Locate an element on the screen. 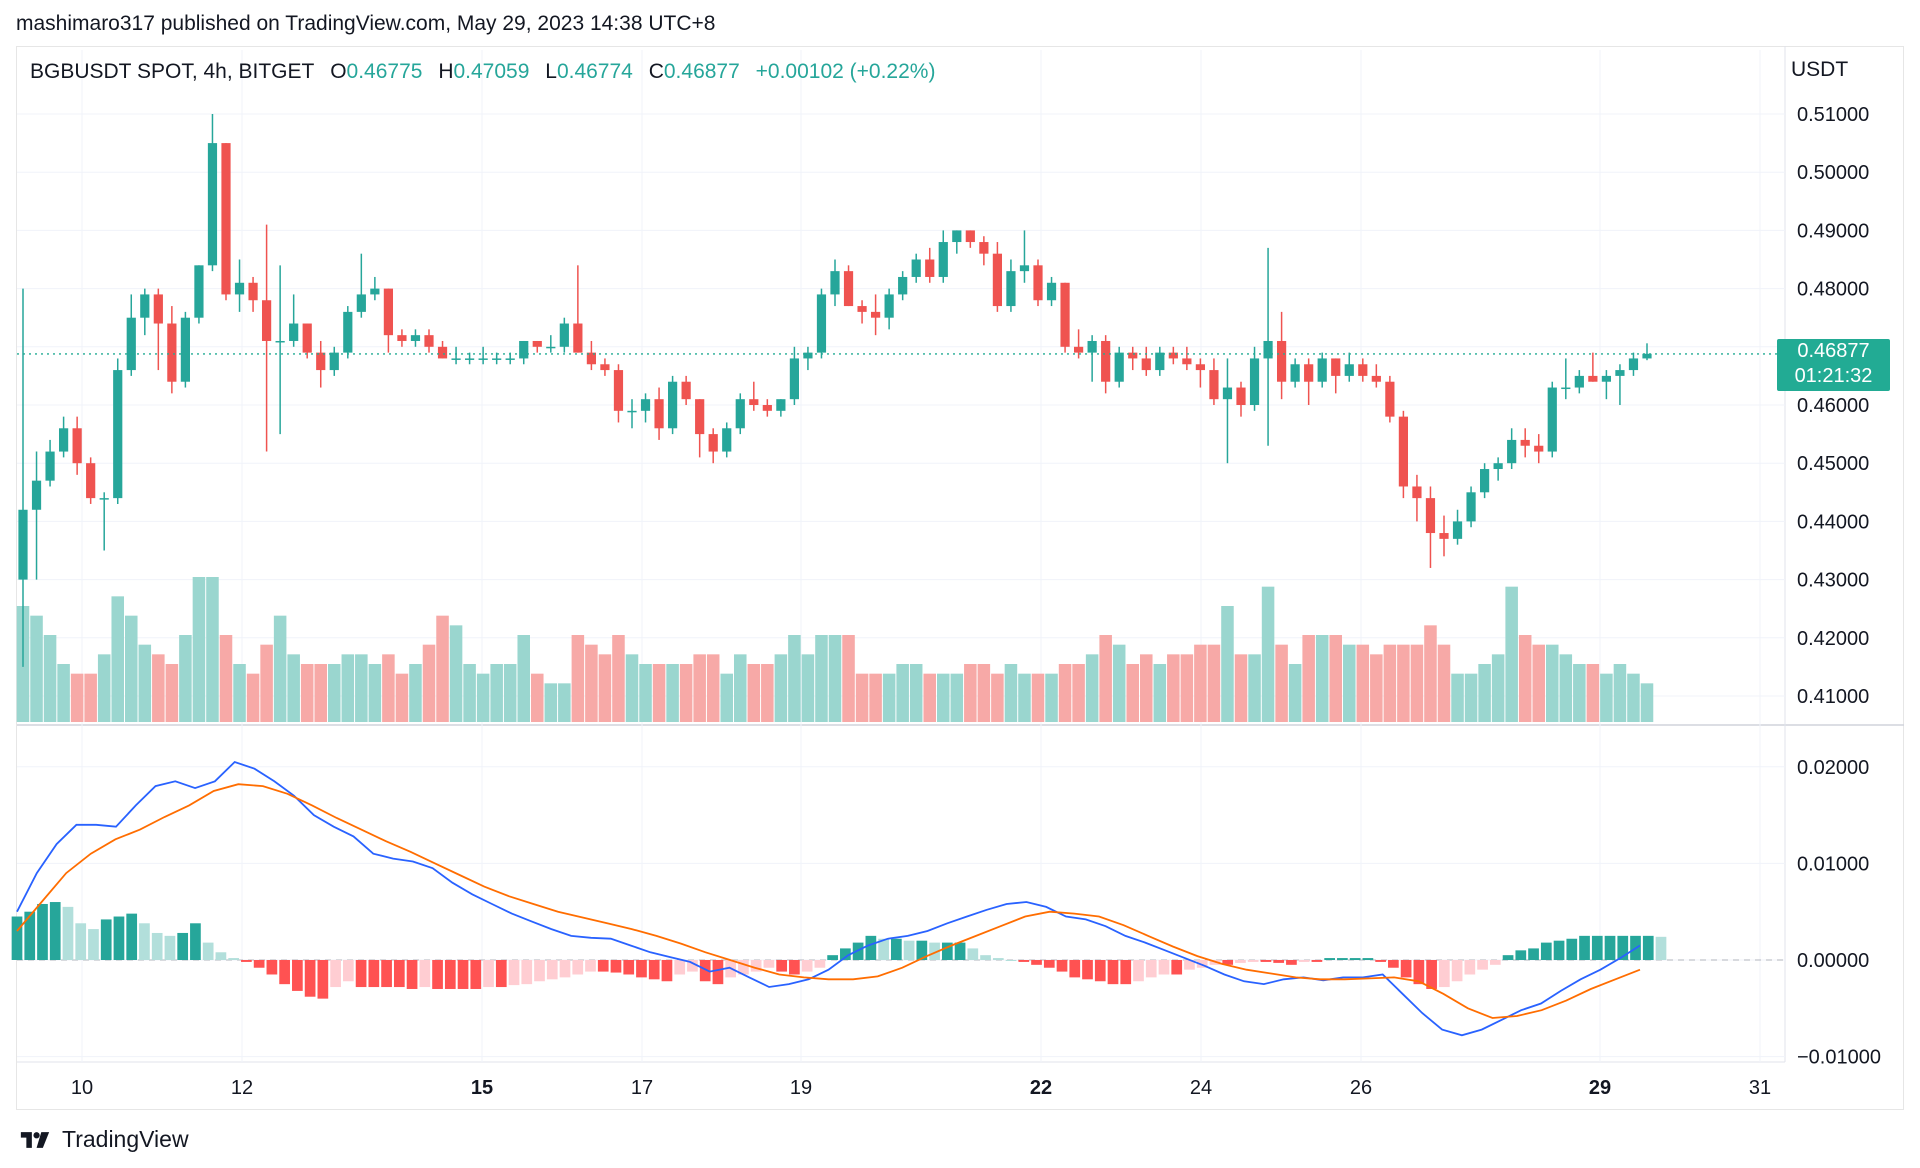  tradingview-footer: TradingView is located at coordinates (102, 1139).